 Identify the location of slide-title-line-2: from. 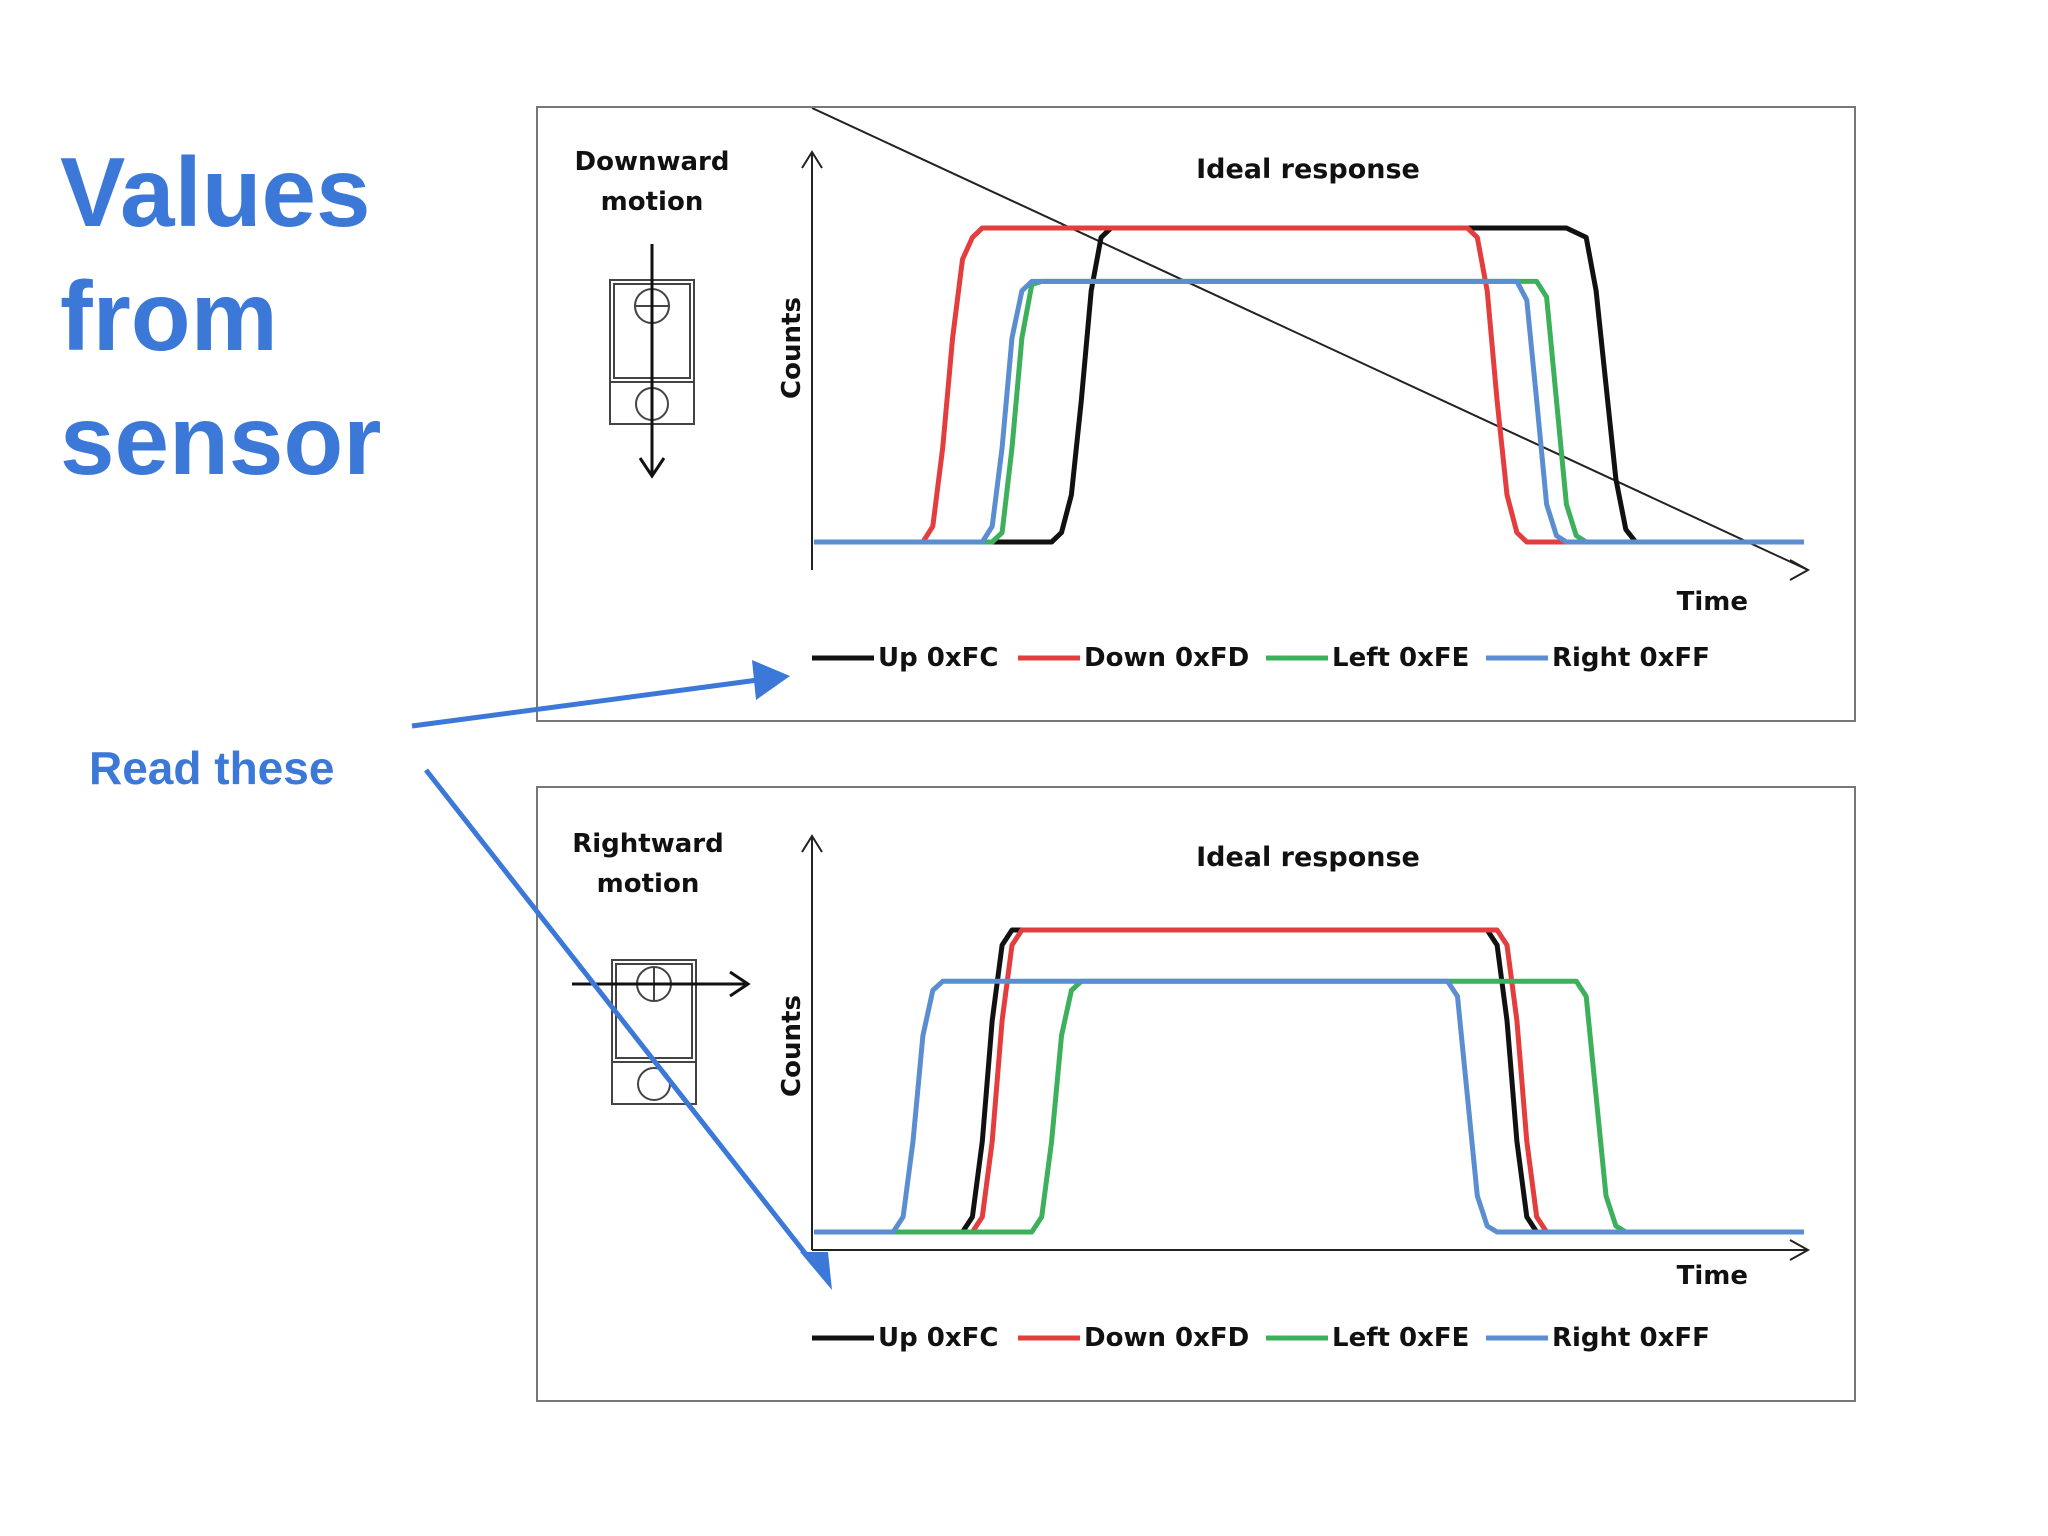
(169, 316).